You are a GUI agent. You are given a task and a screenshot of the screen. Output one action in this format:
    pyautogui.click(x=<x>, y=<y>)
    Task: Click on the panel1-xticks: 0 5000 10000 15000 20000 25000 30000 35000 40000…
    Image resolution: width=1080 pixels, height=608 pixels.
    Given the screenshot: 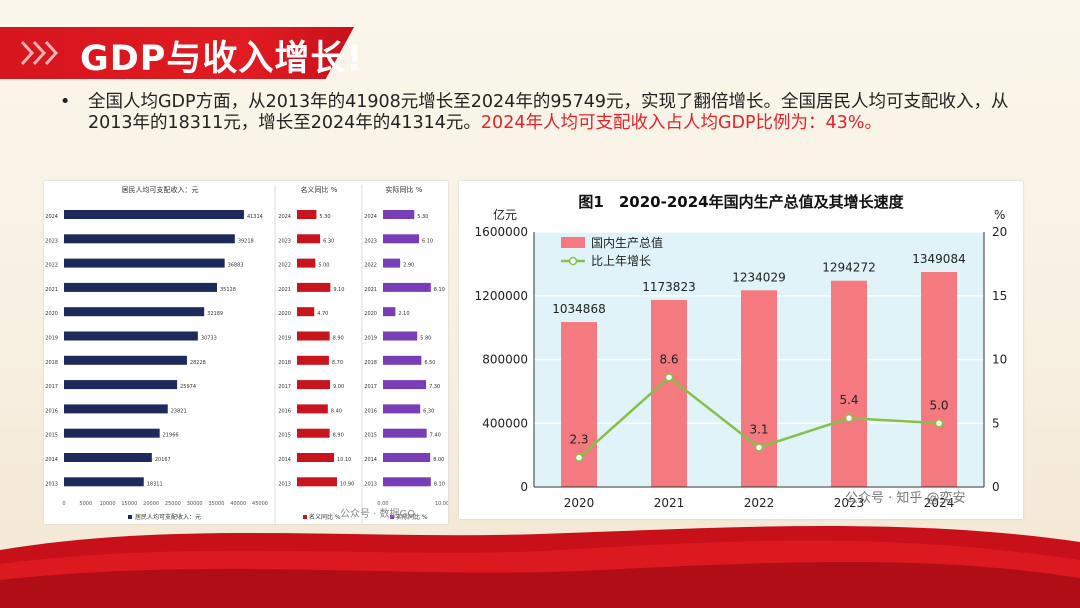 What is the action you would take?
    pyautogui.click(x=165, y=504)
    